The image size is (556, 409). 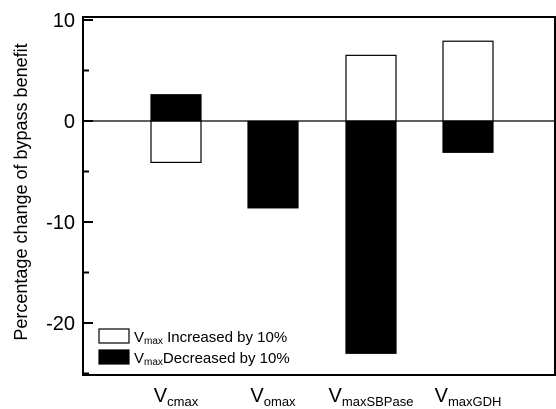 What do you see at coordinates (176, 397) in the screenshot?
I see `x-tick-label-cmax: Vcmax` at bounding box center [176, 397].